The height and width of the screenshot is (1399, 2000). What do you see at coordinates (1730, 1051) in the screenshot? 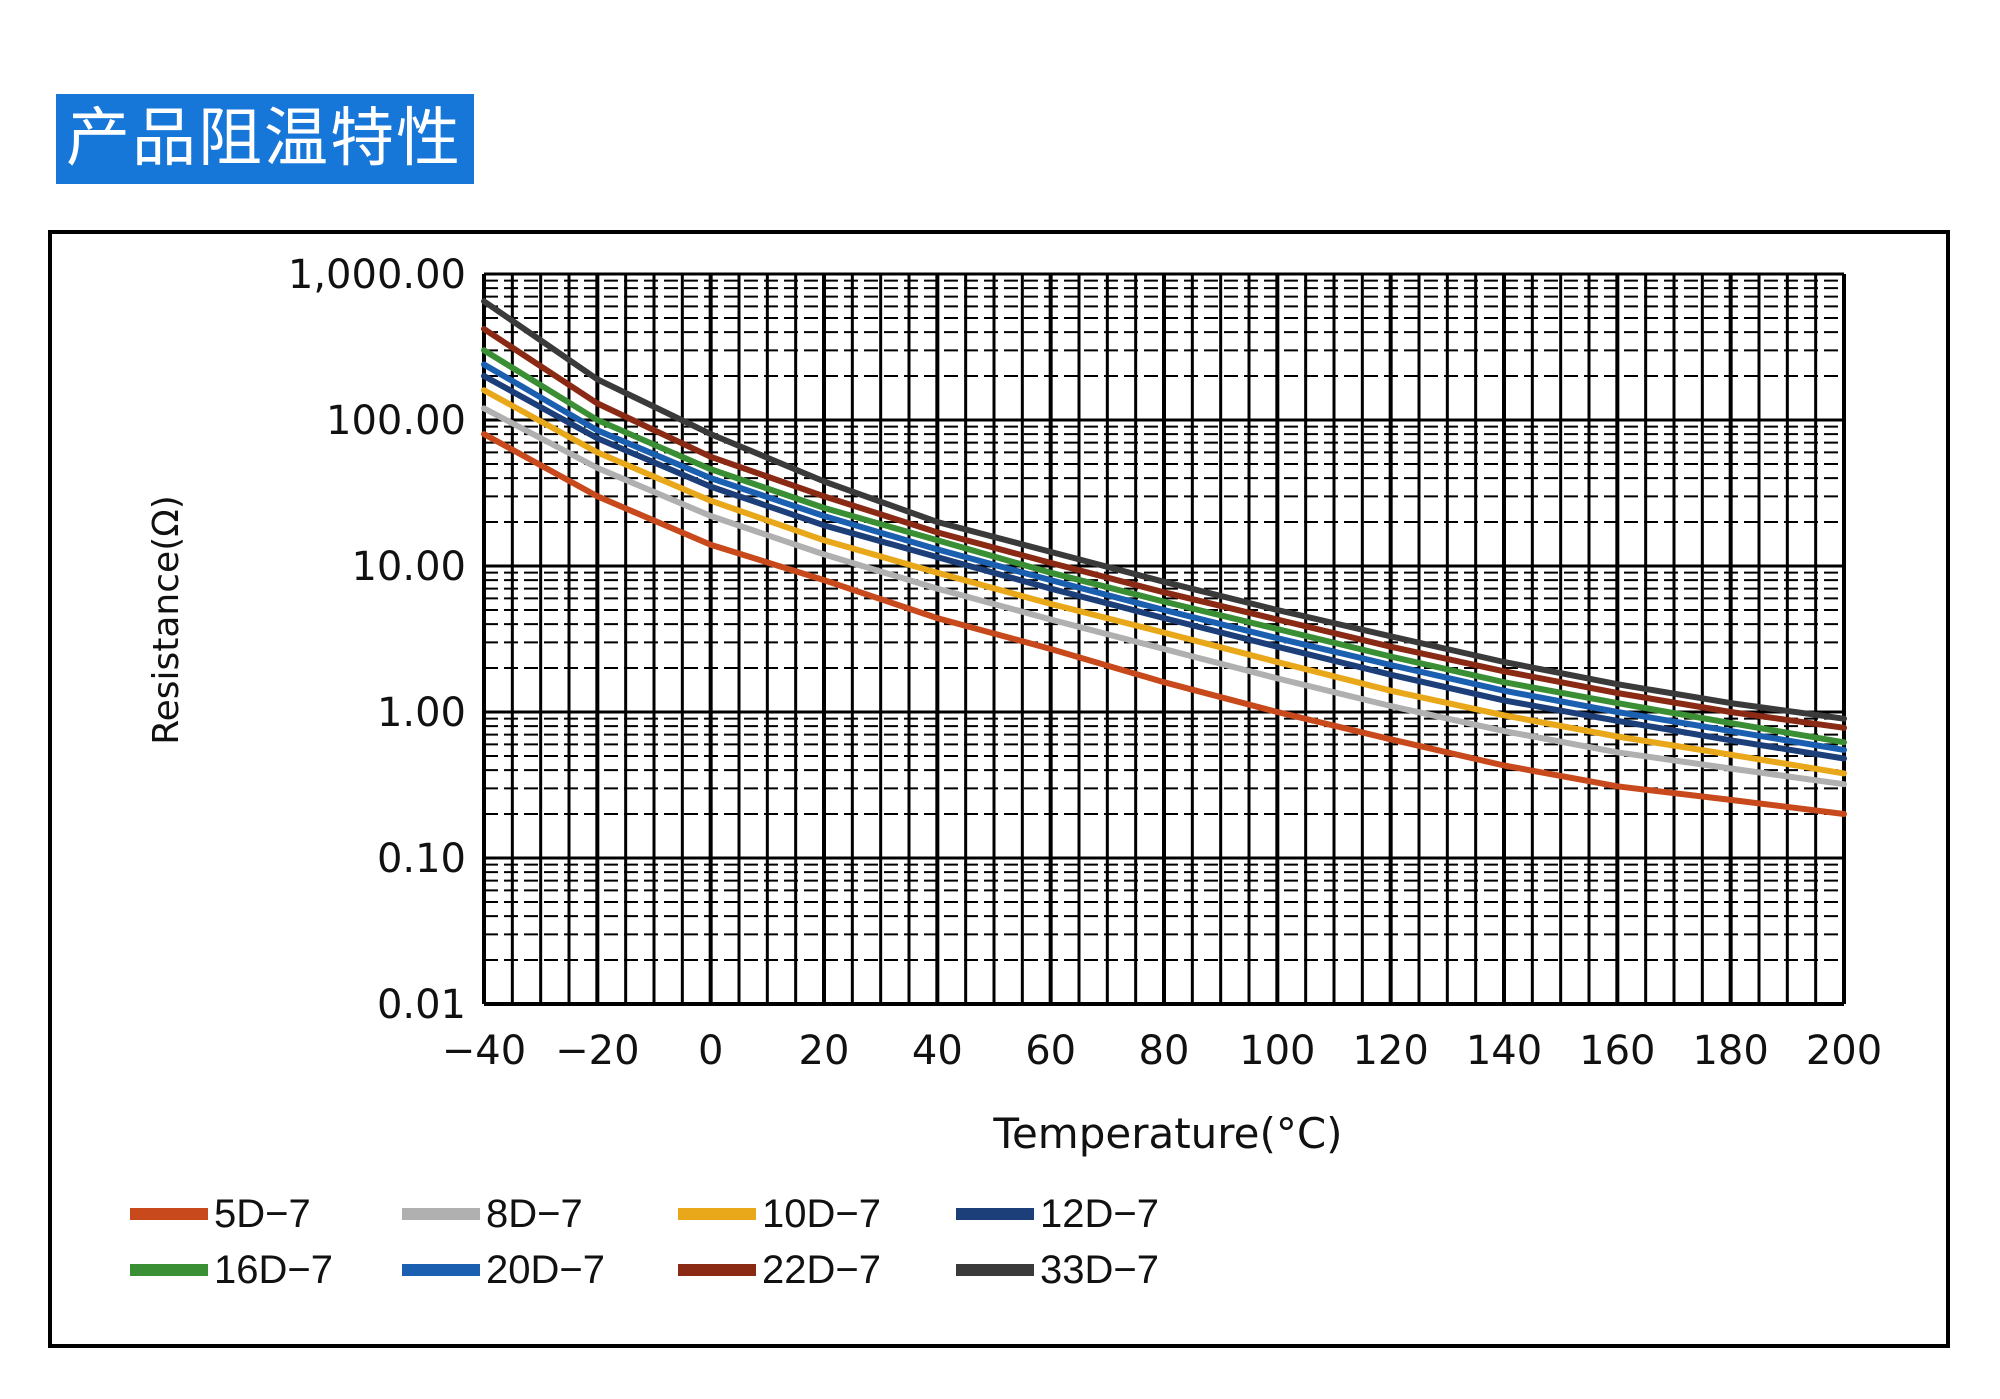
I see `x-tick-label: 180` at bounding box center [1730, 1051].